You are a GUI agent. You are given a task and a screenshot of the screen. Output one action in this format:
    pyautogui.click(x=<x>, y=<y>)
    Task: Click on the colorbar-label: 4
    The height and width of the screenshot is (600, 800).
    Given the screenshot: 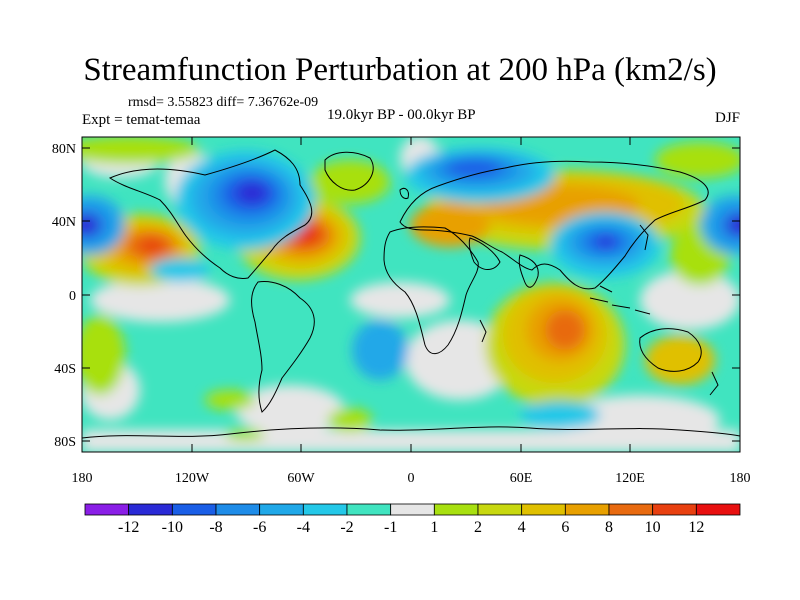 What is the action you would take?
    pyautogui.click(x=522, y=527)
    